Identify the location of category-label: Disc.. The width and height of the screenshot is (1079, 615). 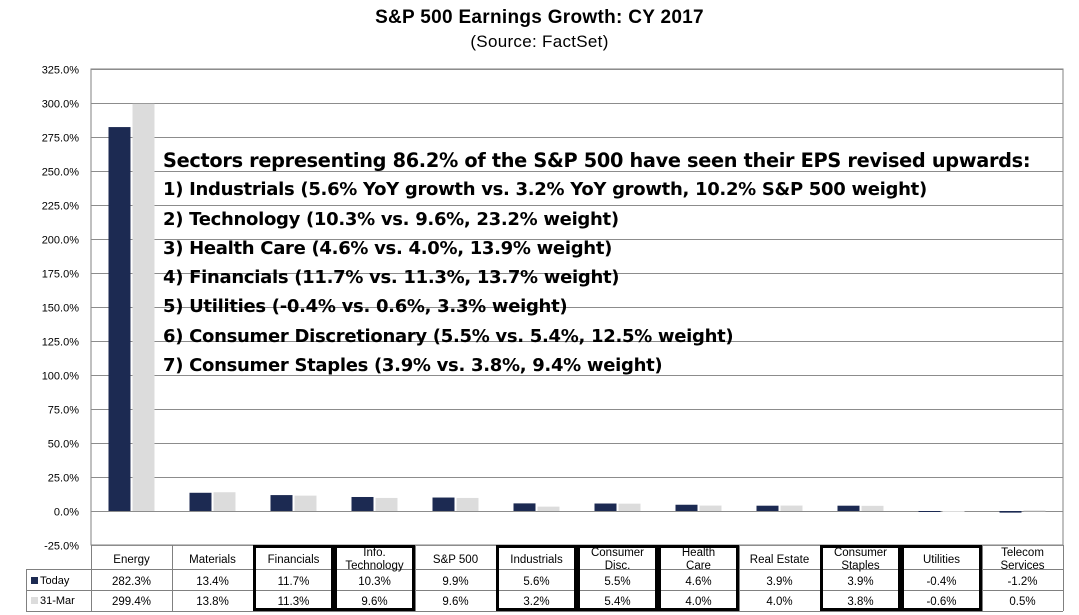
(618, 566).